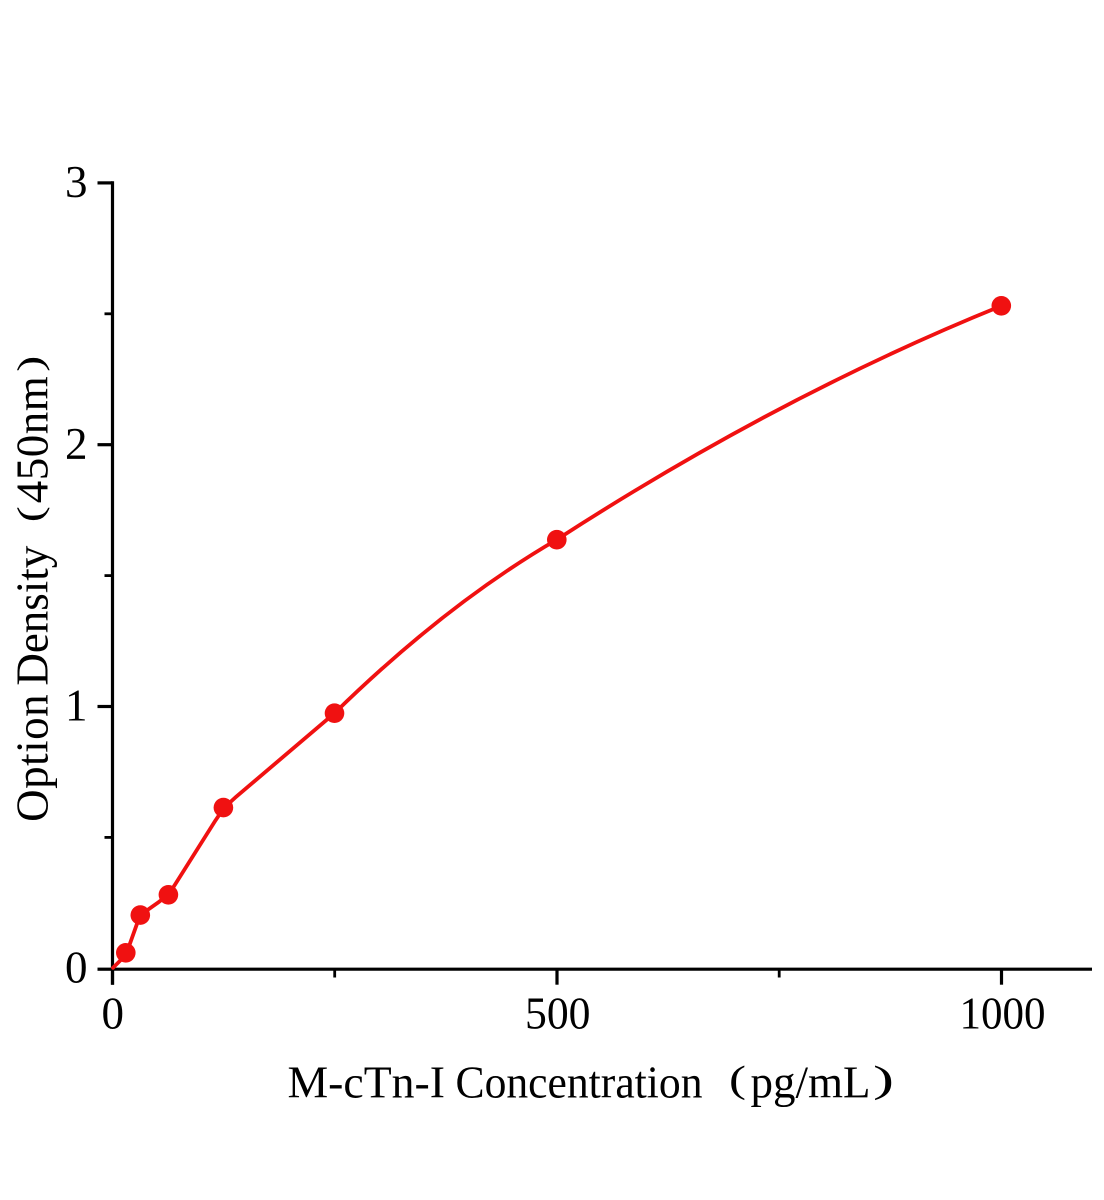 The image size is (1104, 1200). I want to click on svg-text: 1000, so click(1003, 1014).